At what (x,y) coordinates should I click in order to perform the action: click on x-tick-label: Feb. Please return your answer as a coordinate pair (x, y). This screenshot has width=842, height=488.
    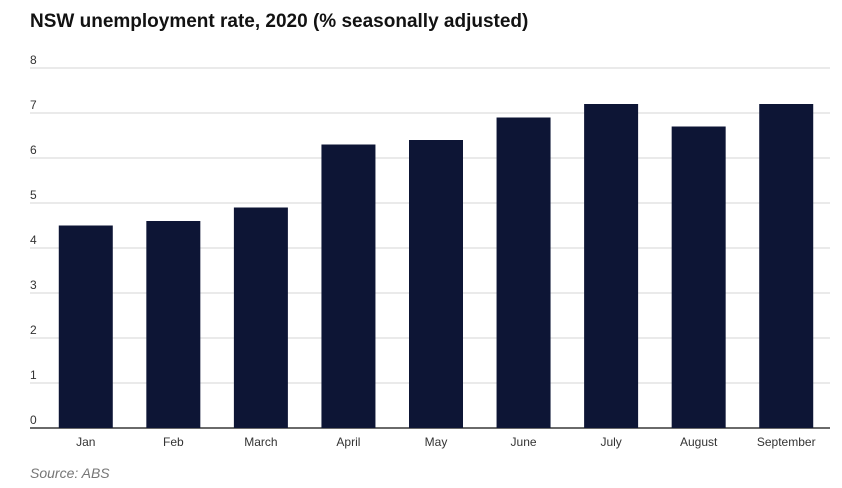
    Looking at the image, I should click on (173, 442).